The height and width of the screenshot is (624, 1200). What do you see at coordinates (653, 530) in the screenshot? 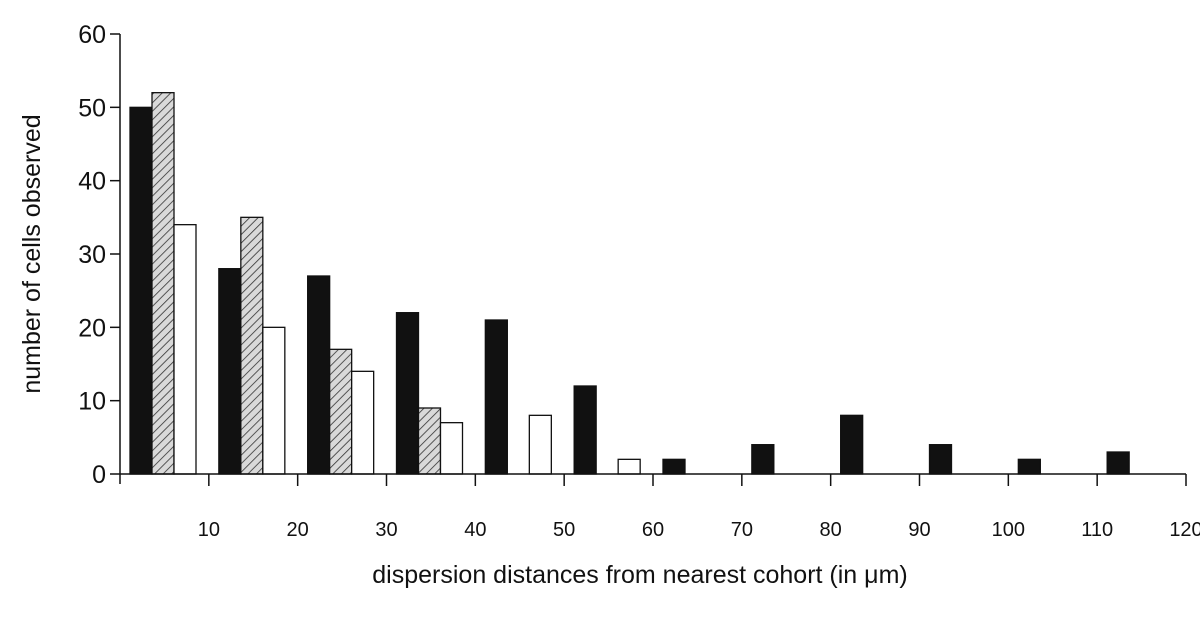
I see `x-tick-label: 60` at bounding box center [653, 530].